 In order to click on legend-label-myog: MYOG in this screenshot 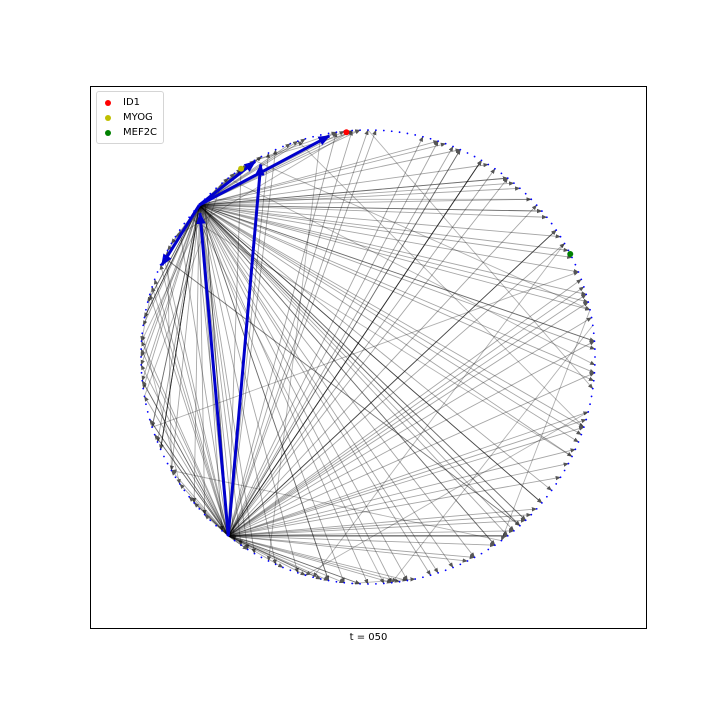, I will do `click(138, 117)`.